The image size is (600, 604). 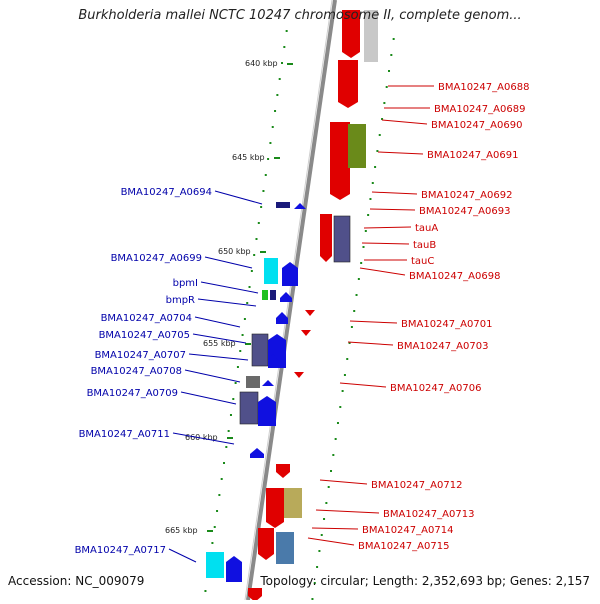 What do you see at coordinates (180, 300) in the screenshot?
I see `gene-label-left: bmpR` at bounding box center [180, 300].